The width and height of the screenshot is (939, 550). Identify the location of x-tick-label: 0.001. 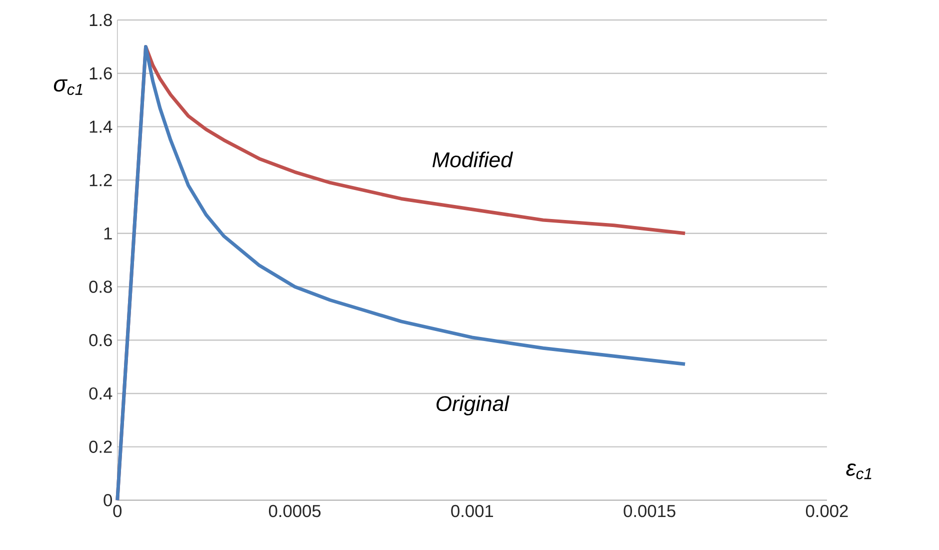
(472, 511).